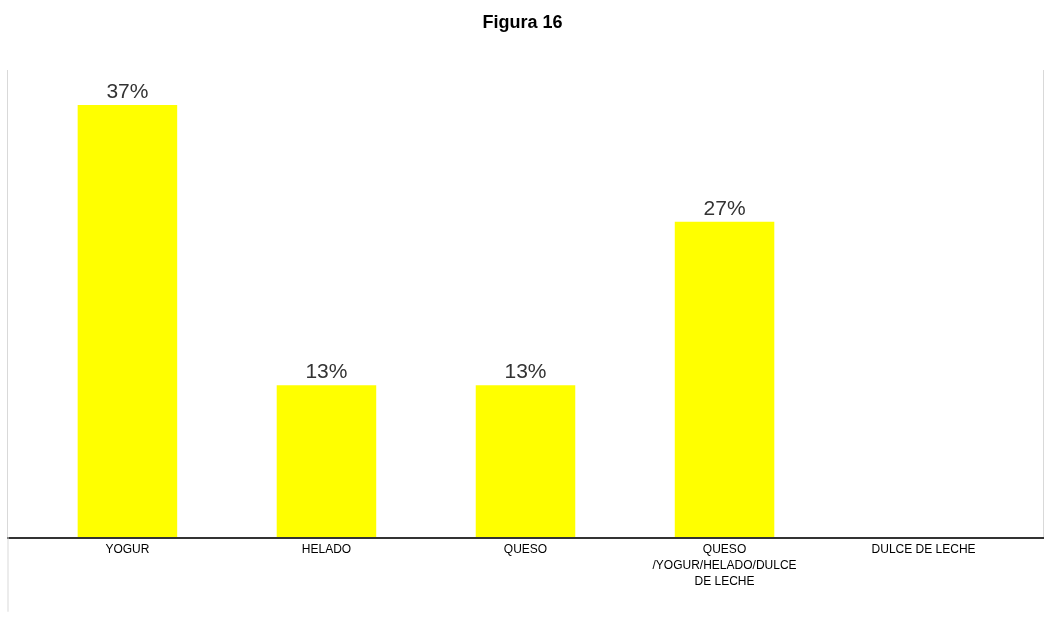  What do you see at coordinates (724, 565) in the screenshot?
I see `x-tick-label: QUESO /YOGUR/HELADO/DULCE DE LECHE` at bounding box center [724, 565].